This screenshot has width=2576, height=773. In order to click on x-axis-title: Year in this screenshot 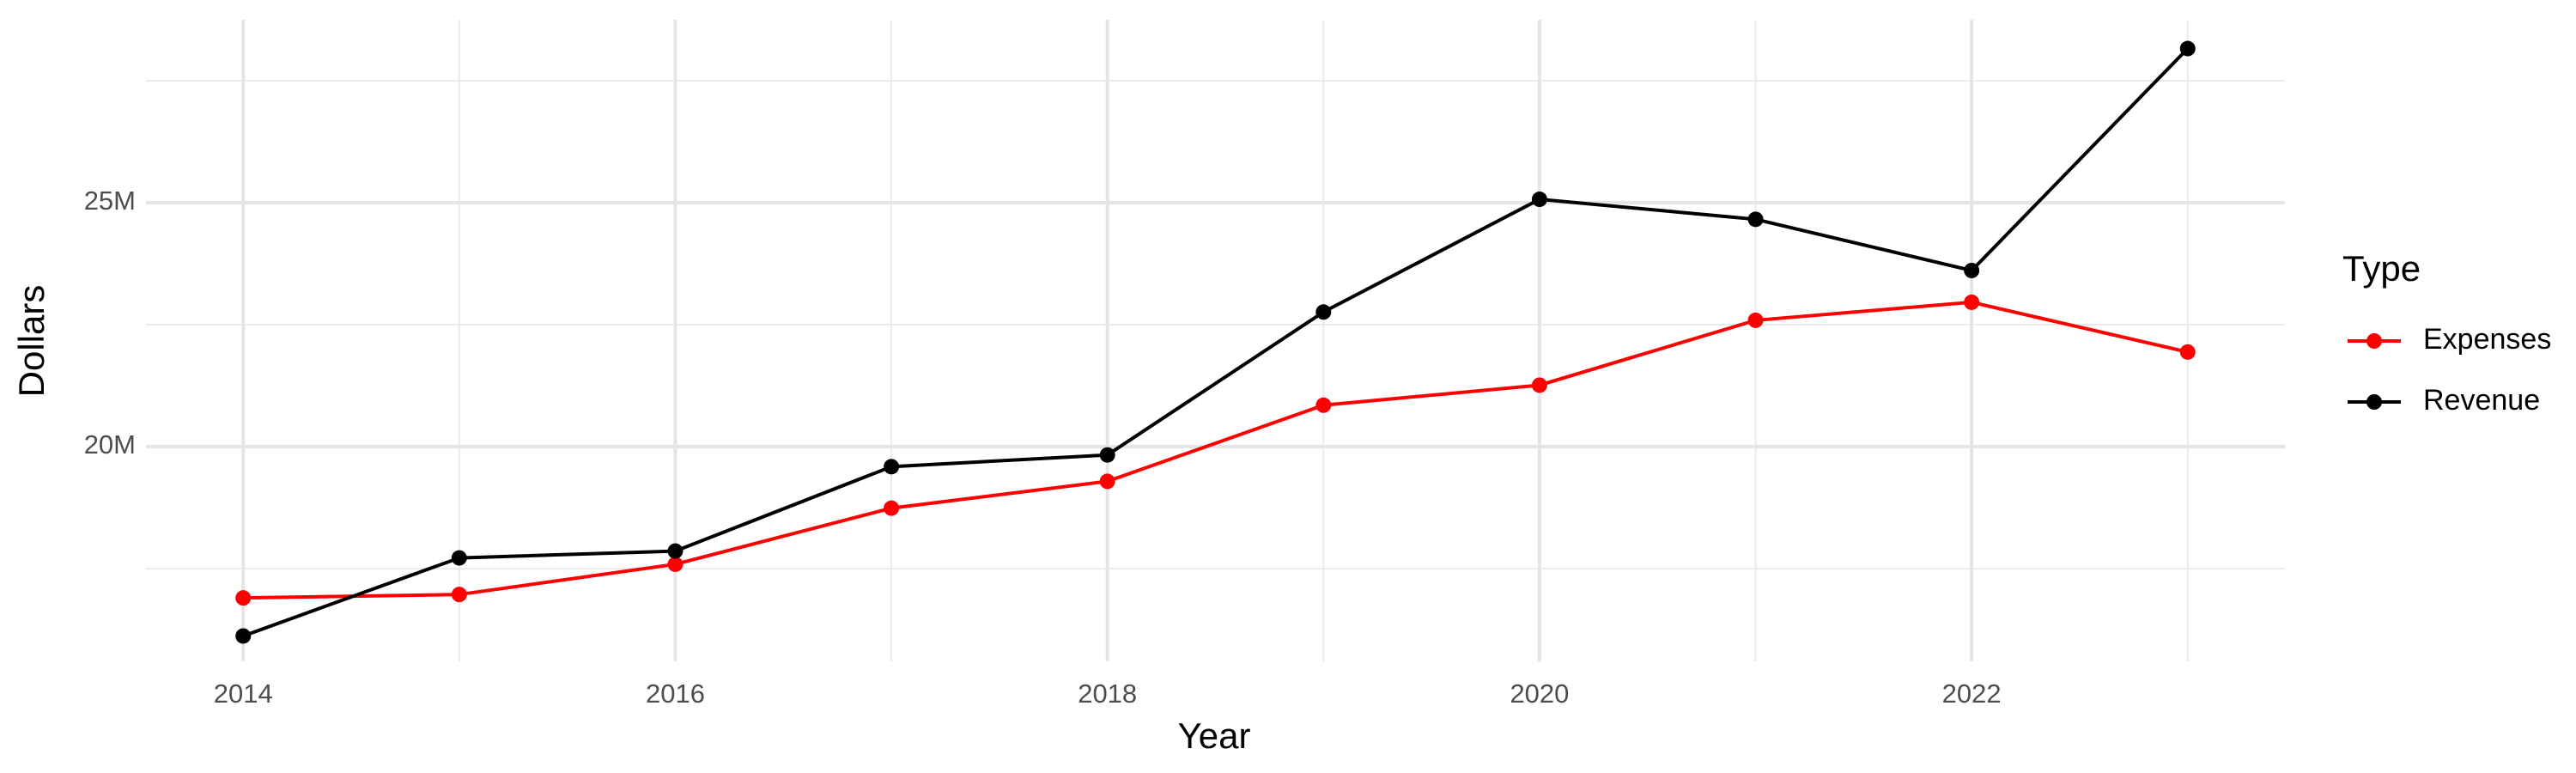, I will do `click(1214, 735)`.